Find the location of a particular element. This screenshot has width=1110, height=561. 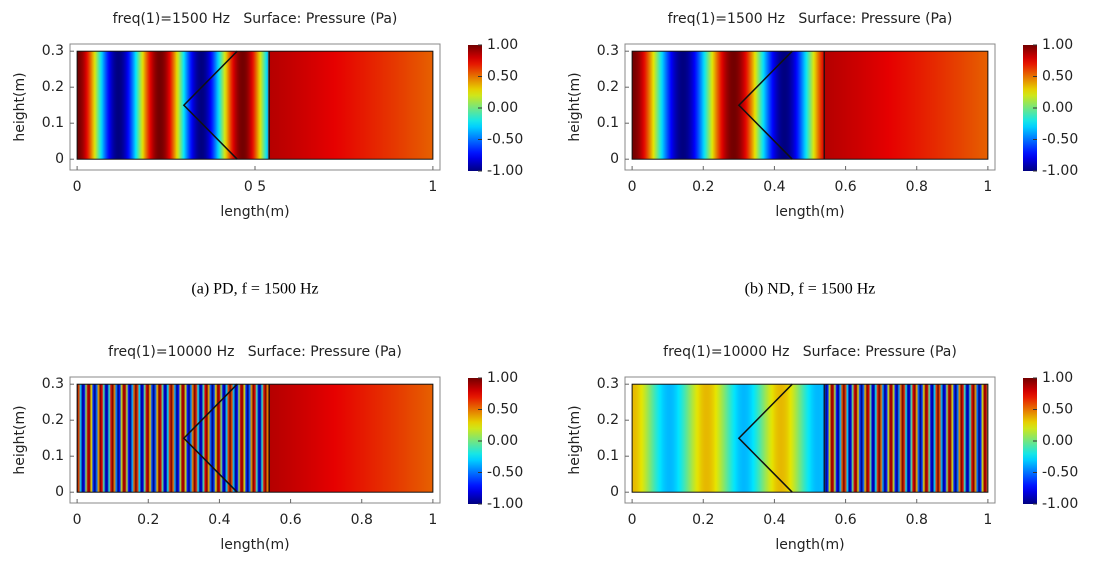

caption: (a) PD, f = 1500 Hz is located at coordinates (254, 289).